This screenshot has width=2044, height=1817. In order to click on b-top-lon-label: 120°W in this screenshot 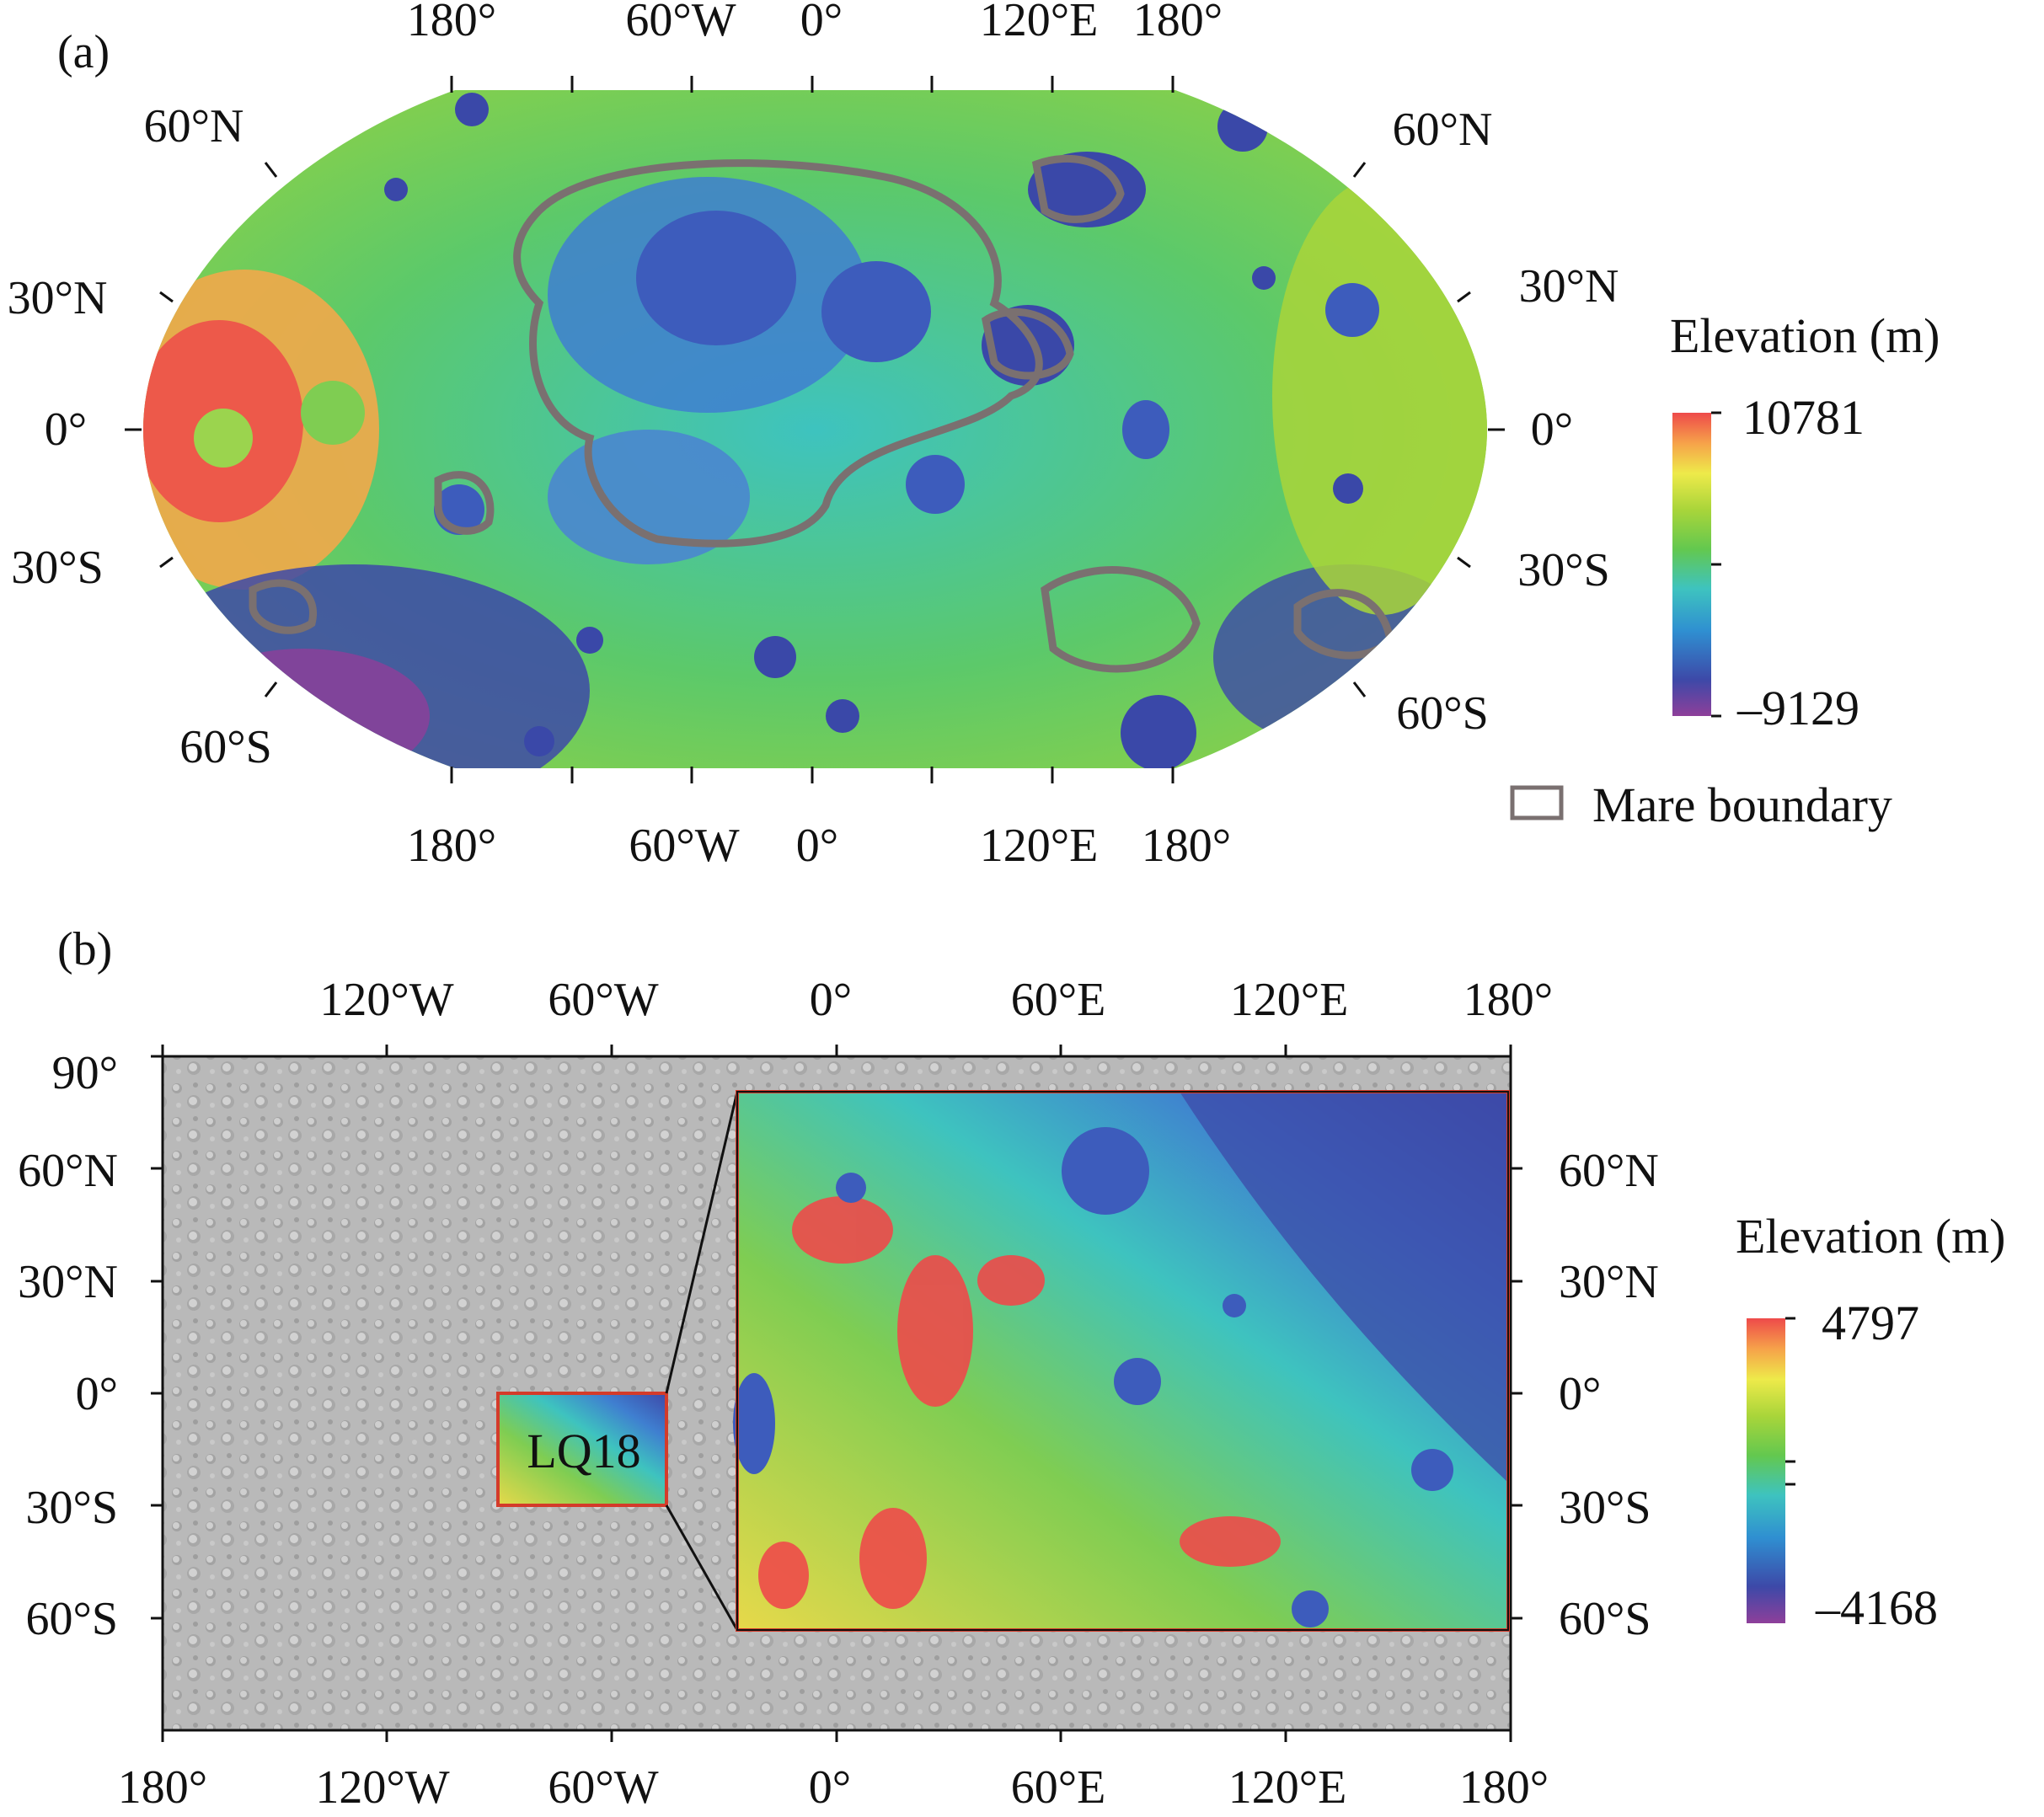, I will do `click(386, 1000)`.